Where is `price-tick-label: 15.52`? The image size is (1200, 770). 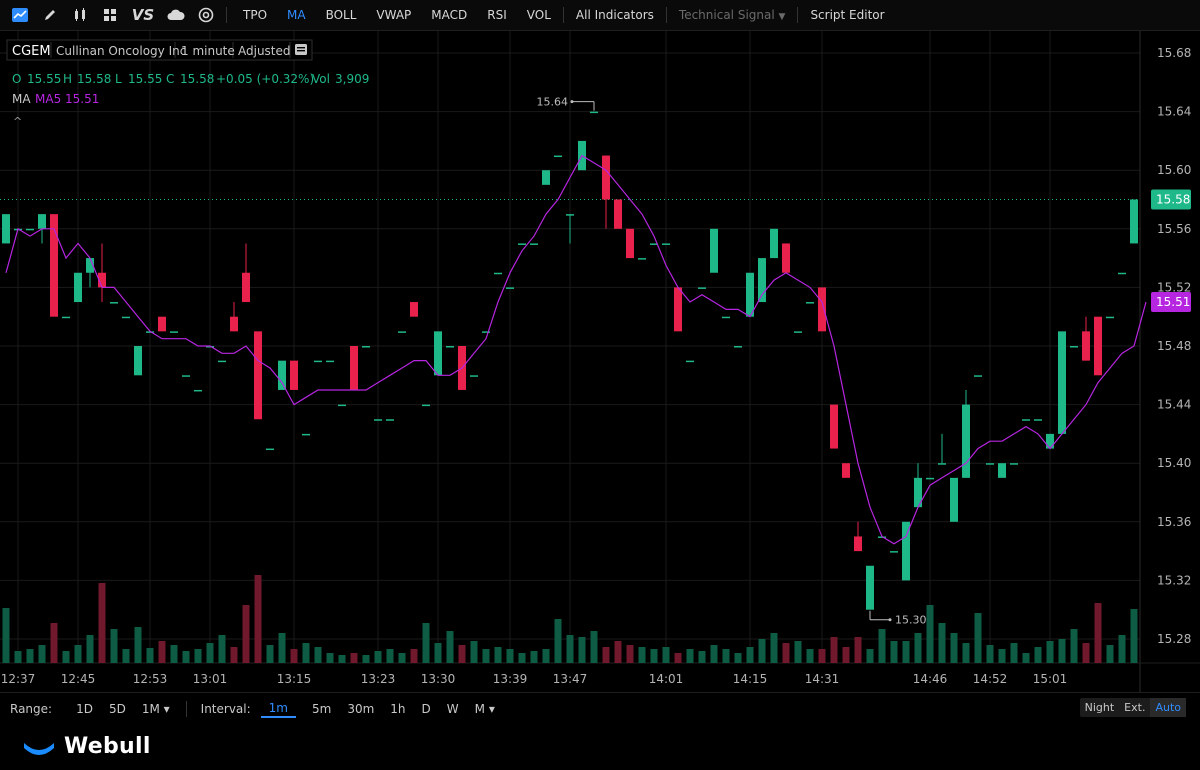
price-tick-label: 15.52 is located at coordinates (1174, 287).